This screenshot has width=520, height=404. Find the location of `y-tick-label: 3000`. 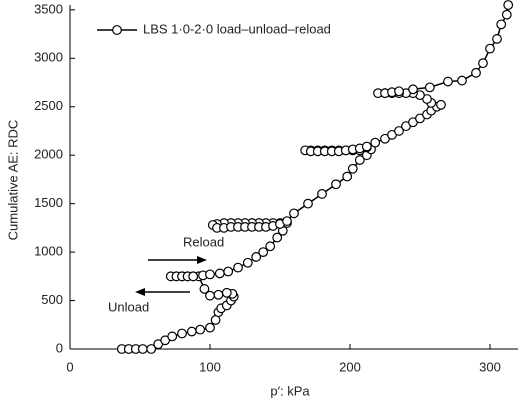

y-tick-label: 3000 is located at coordinates (48, 57).